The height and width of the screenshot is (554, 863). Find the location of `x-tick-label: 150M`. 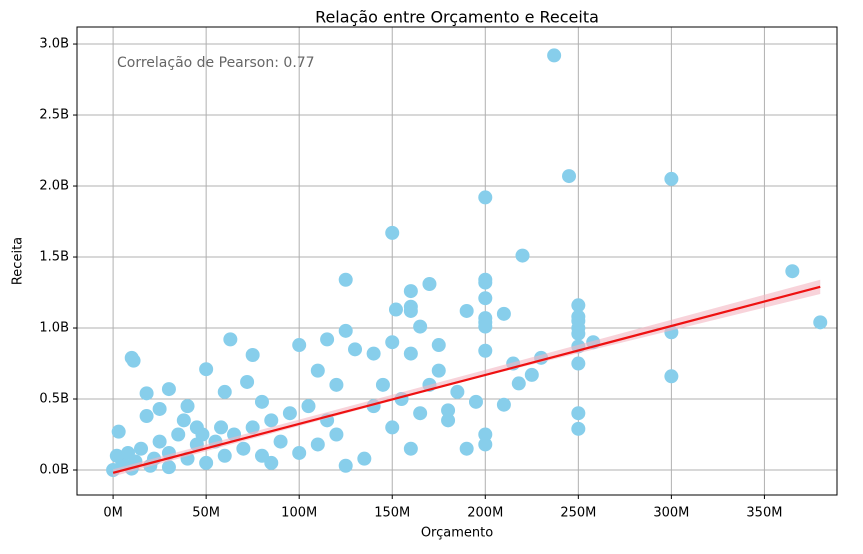

x-tick-label: 150M is located at coordinates (392, 513).